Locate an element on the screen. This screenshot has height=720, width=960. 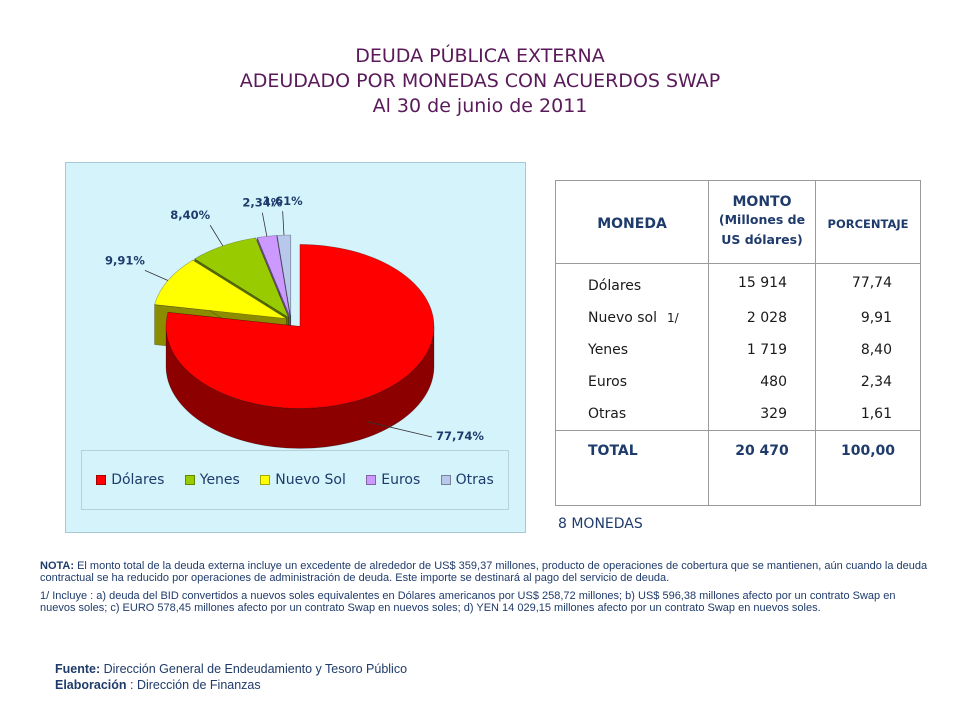
total-monto: 20 470 is located at coordinates (762, 468).